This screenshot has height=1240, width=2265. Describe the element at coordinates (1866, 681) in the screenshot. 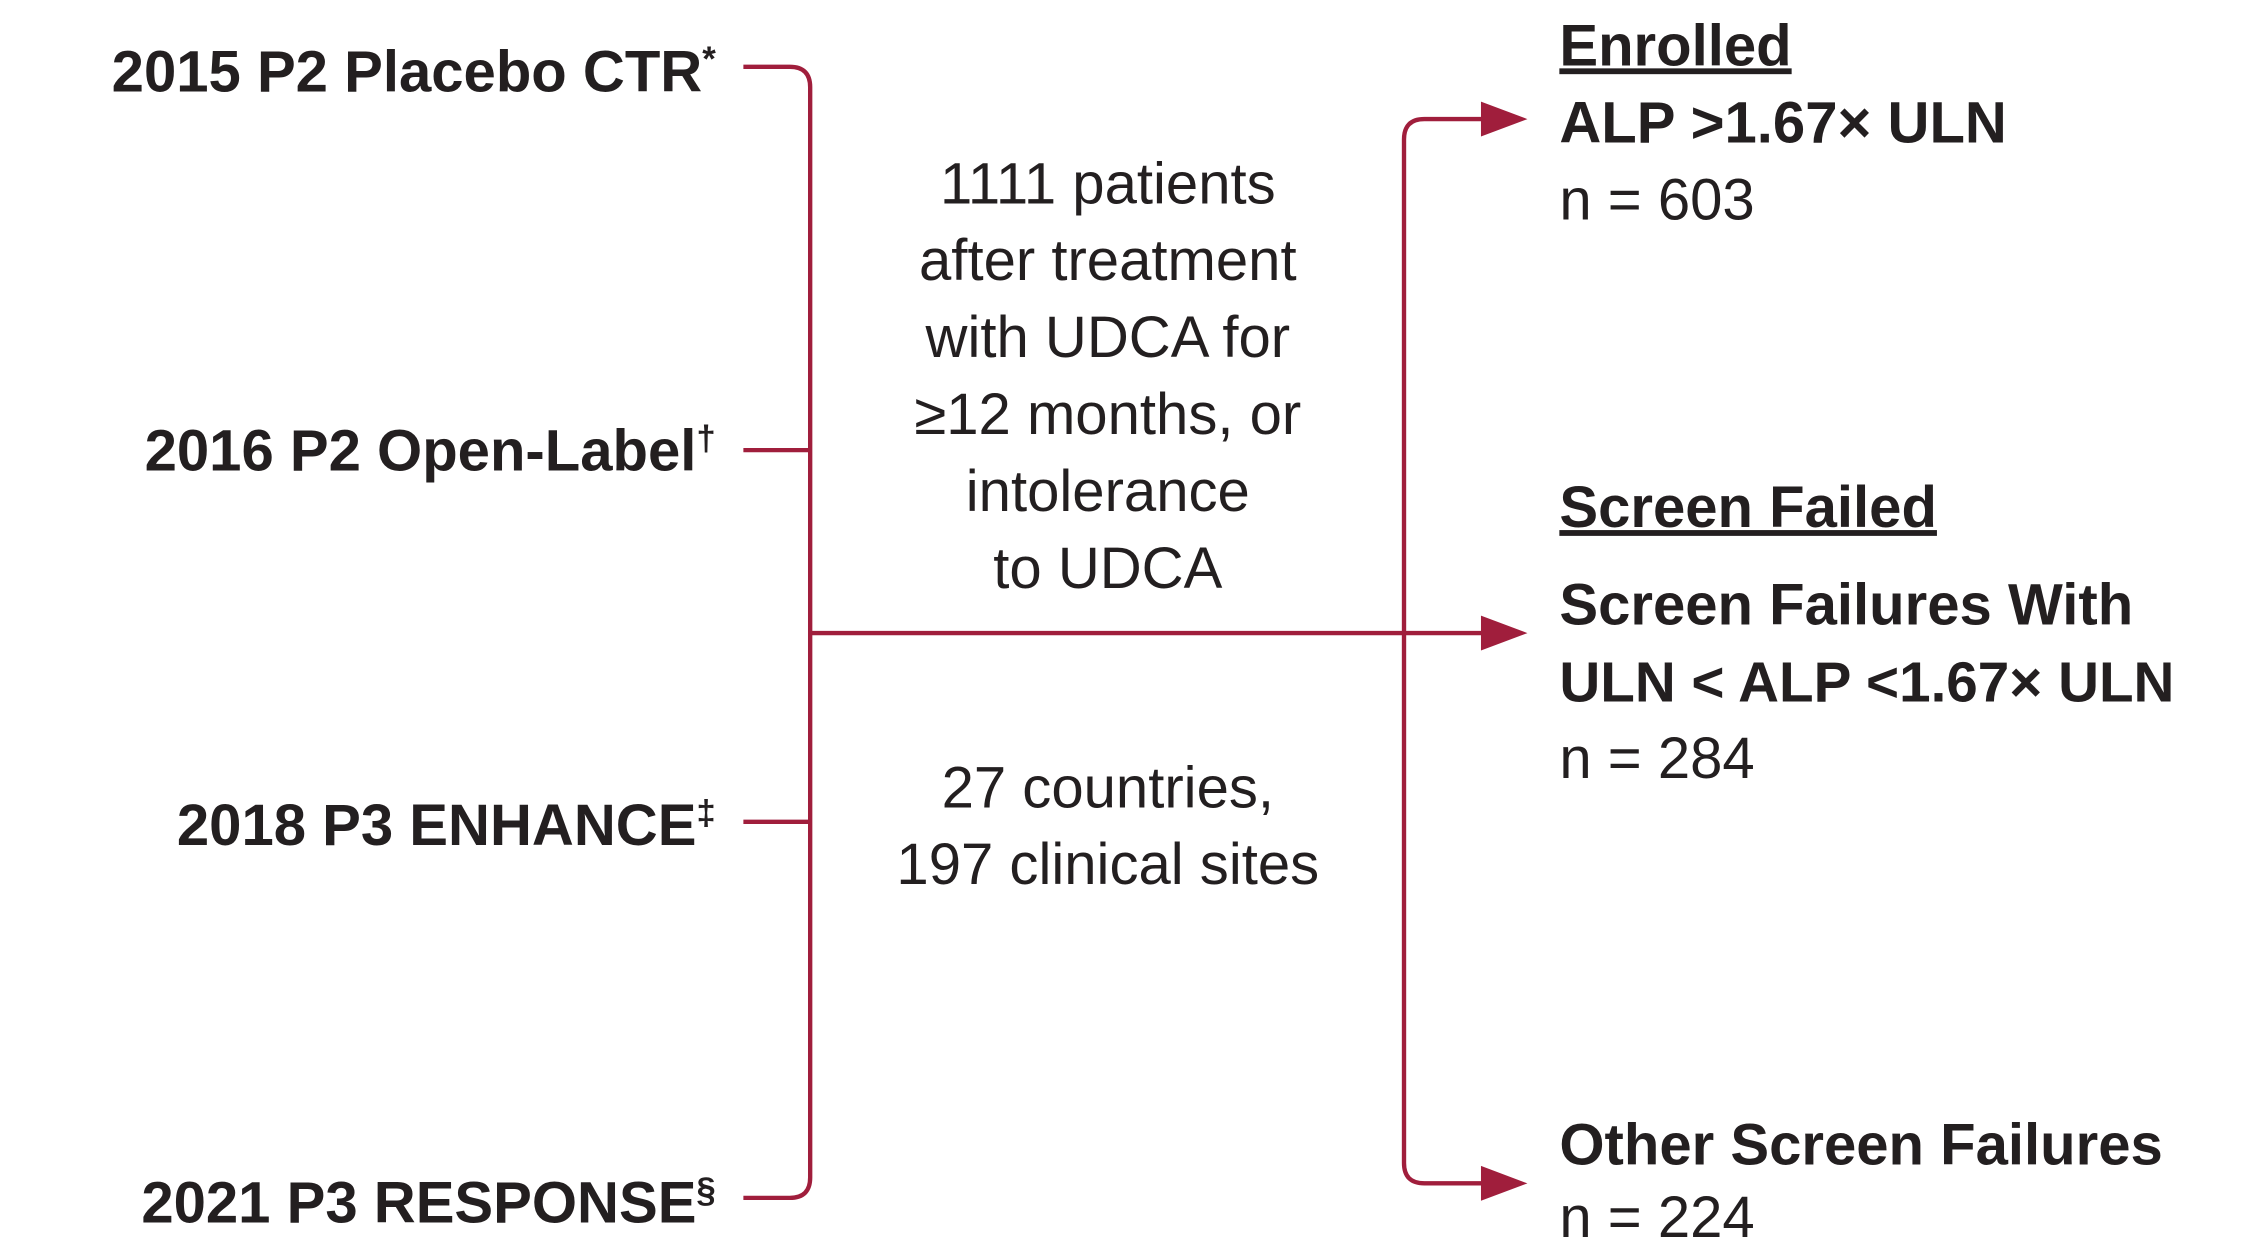

I see `outcome-criterion: ULN < ALP <1.67× ULN` at that location.